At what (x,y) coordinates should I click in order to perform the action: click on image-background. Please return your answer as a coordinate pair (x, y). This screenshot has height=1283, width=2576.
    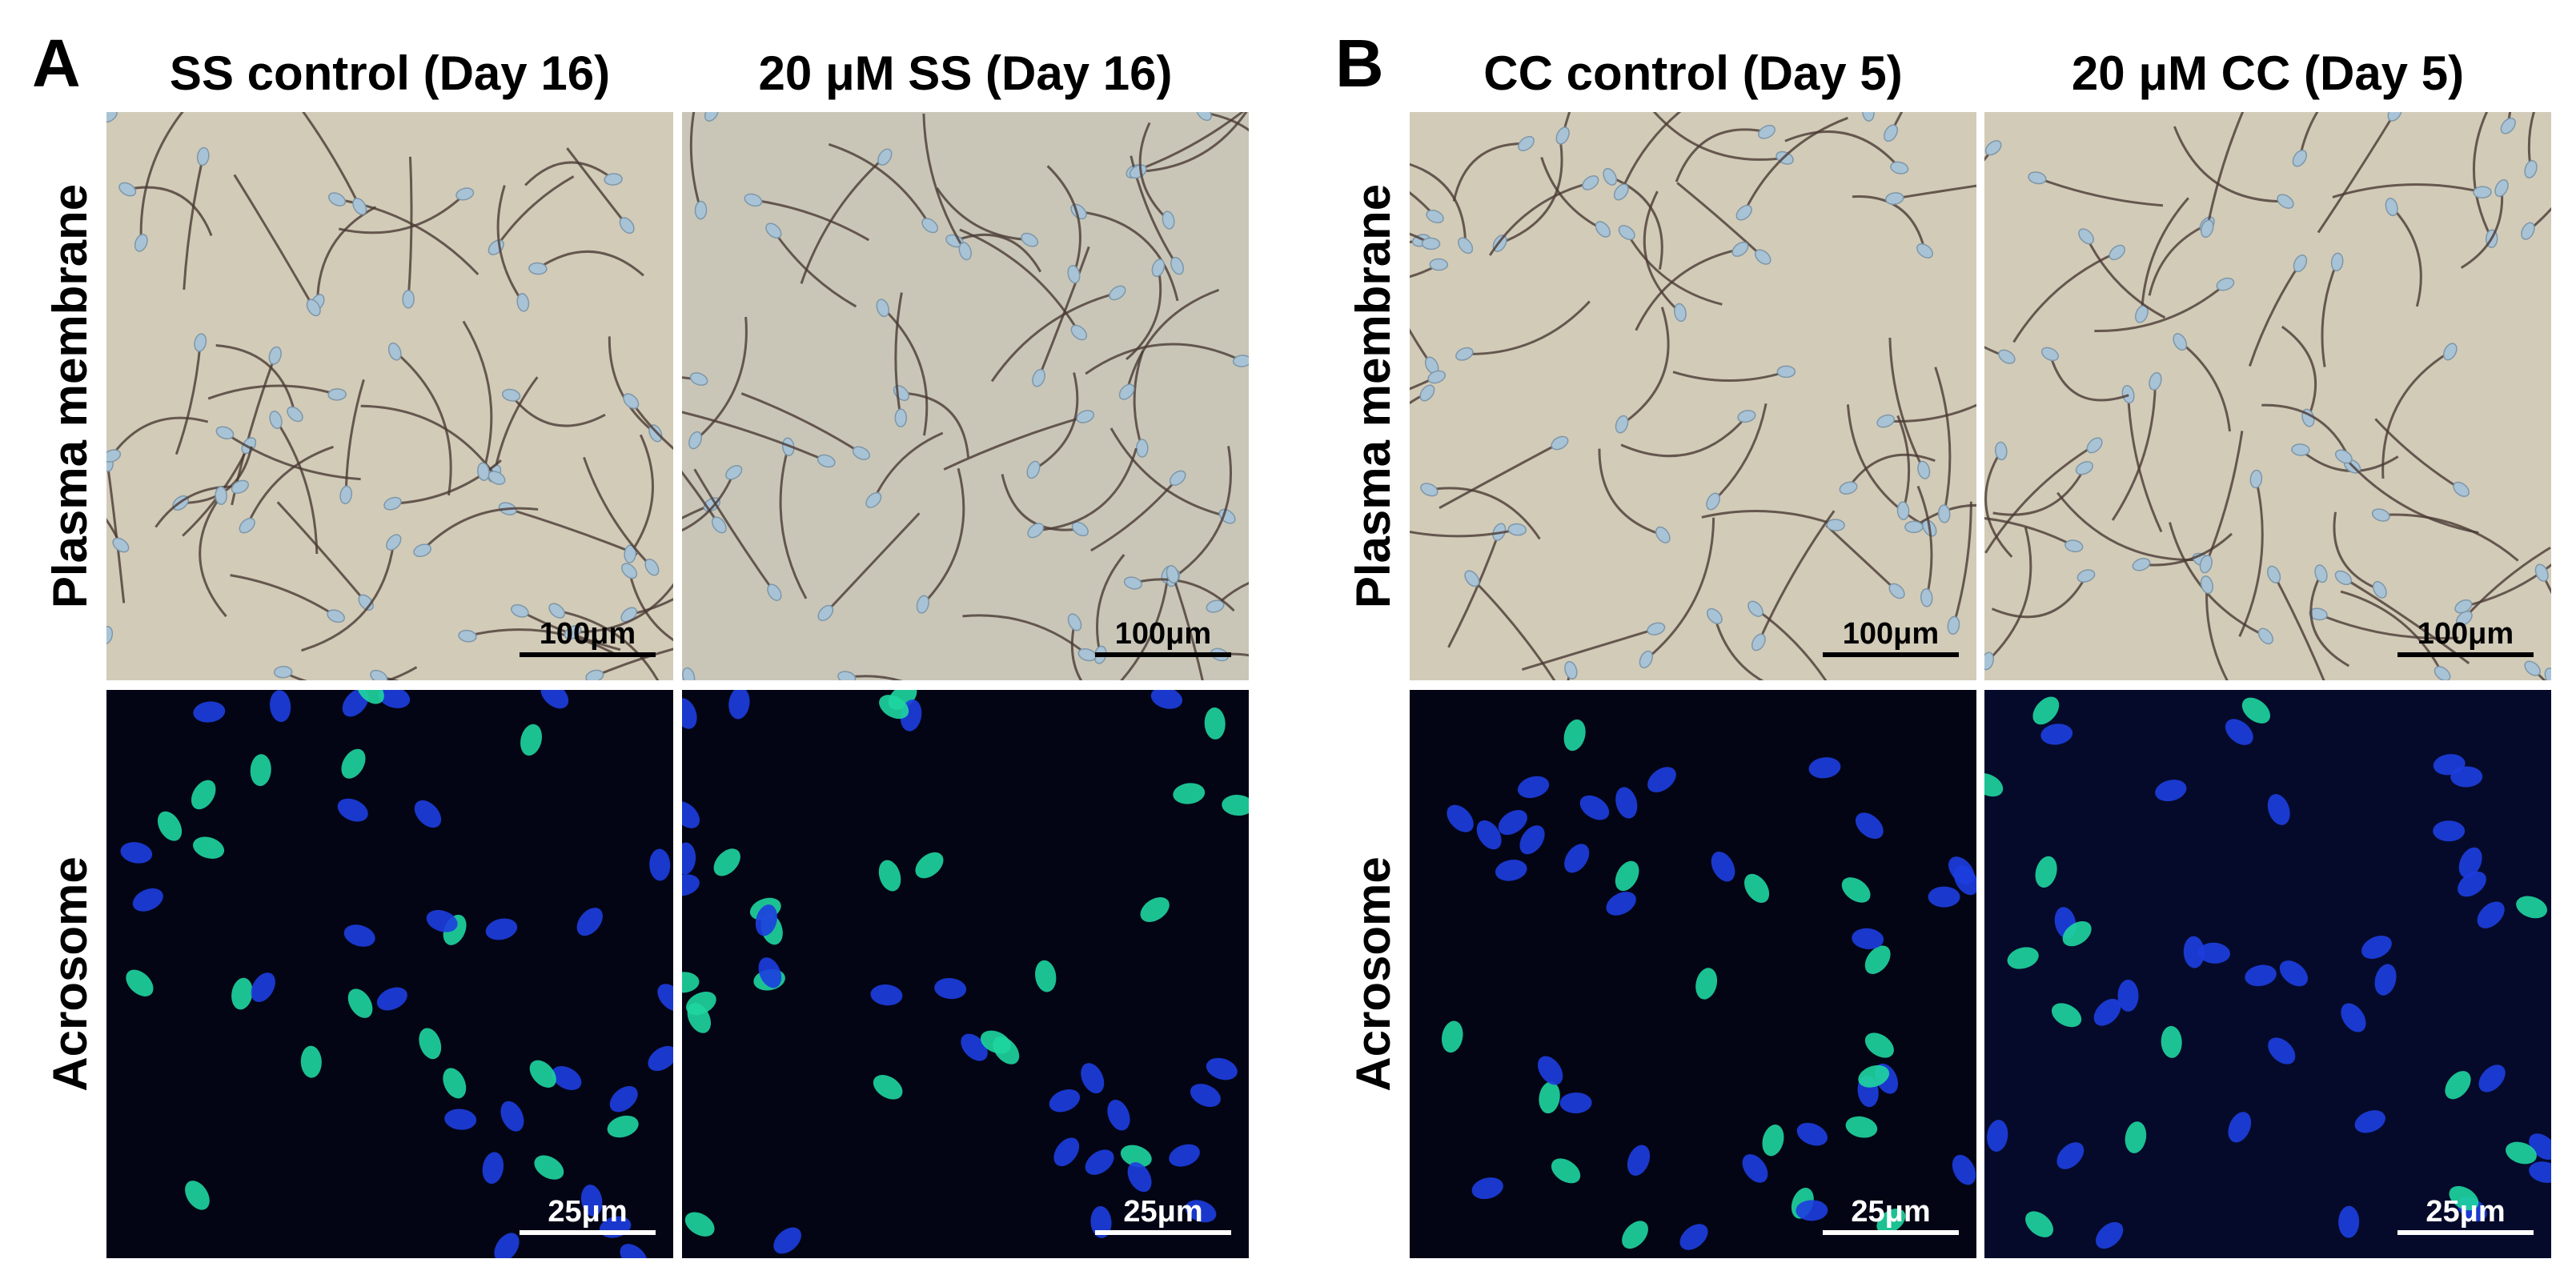
    Looking at the image, I should click on (1693, 974).